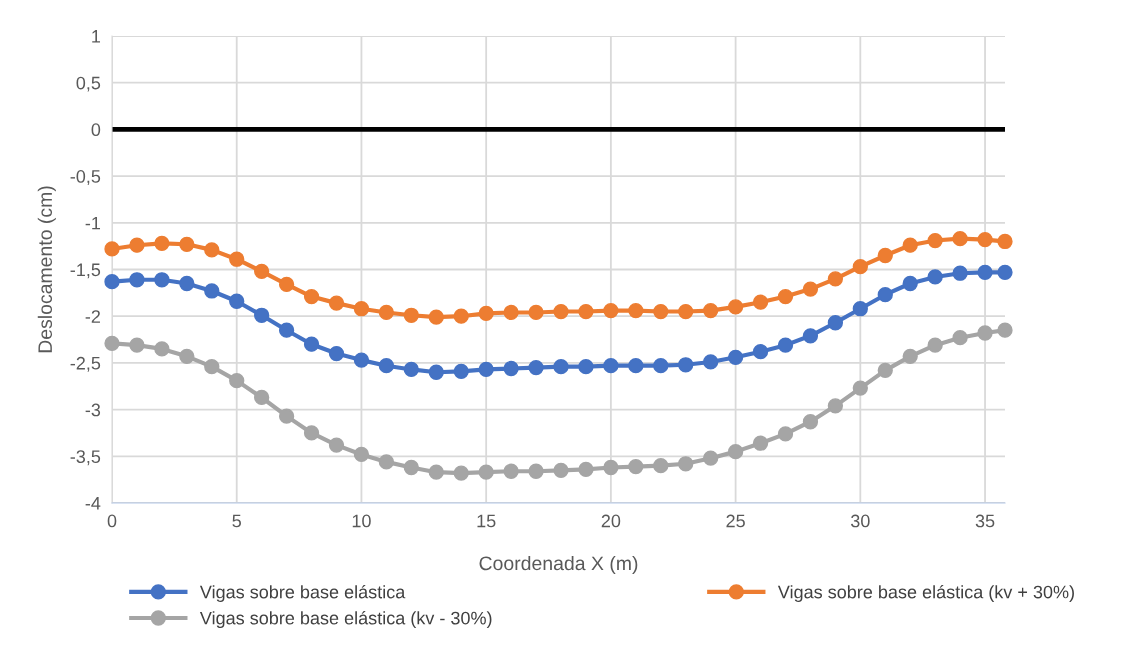  Describe the element at coordinates (486, 521) in the screenshot. I see `x-tick-label: 15` at that location.